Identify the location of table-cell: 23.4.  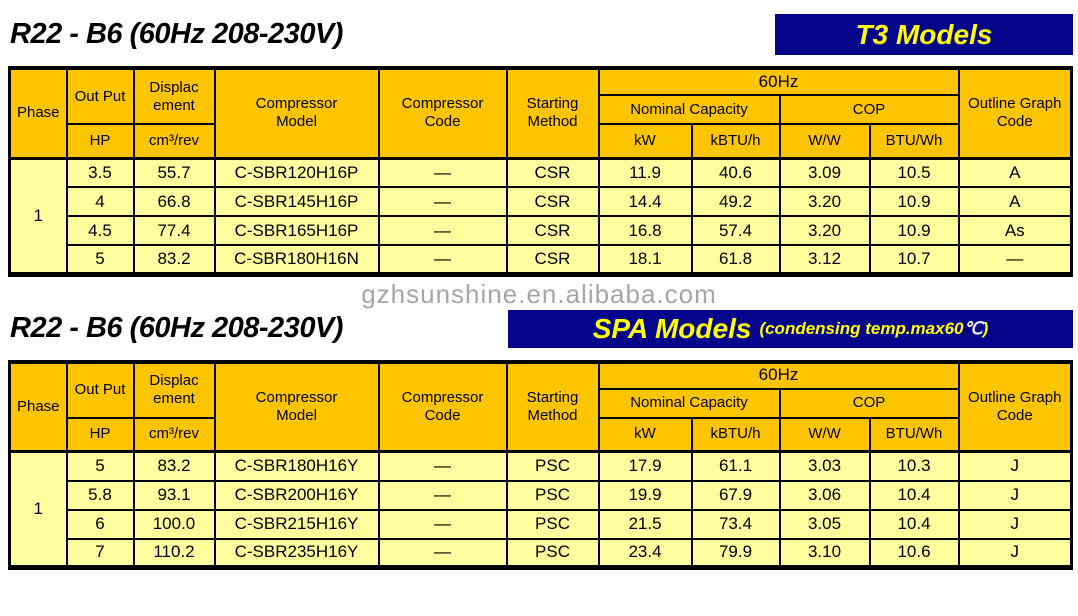
(645, 553).